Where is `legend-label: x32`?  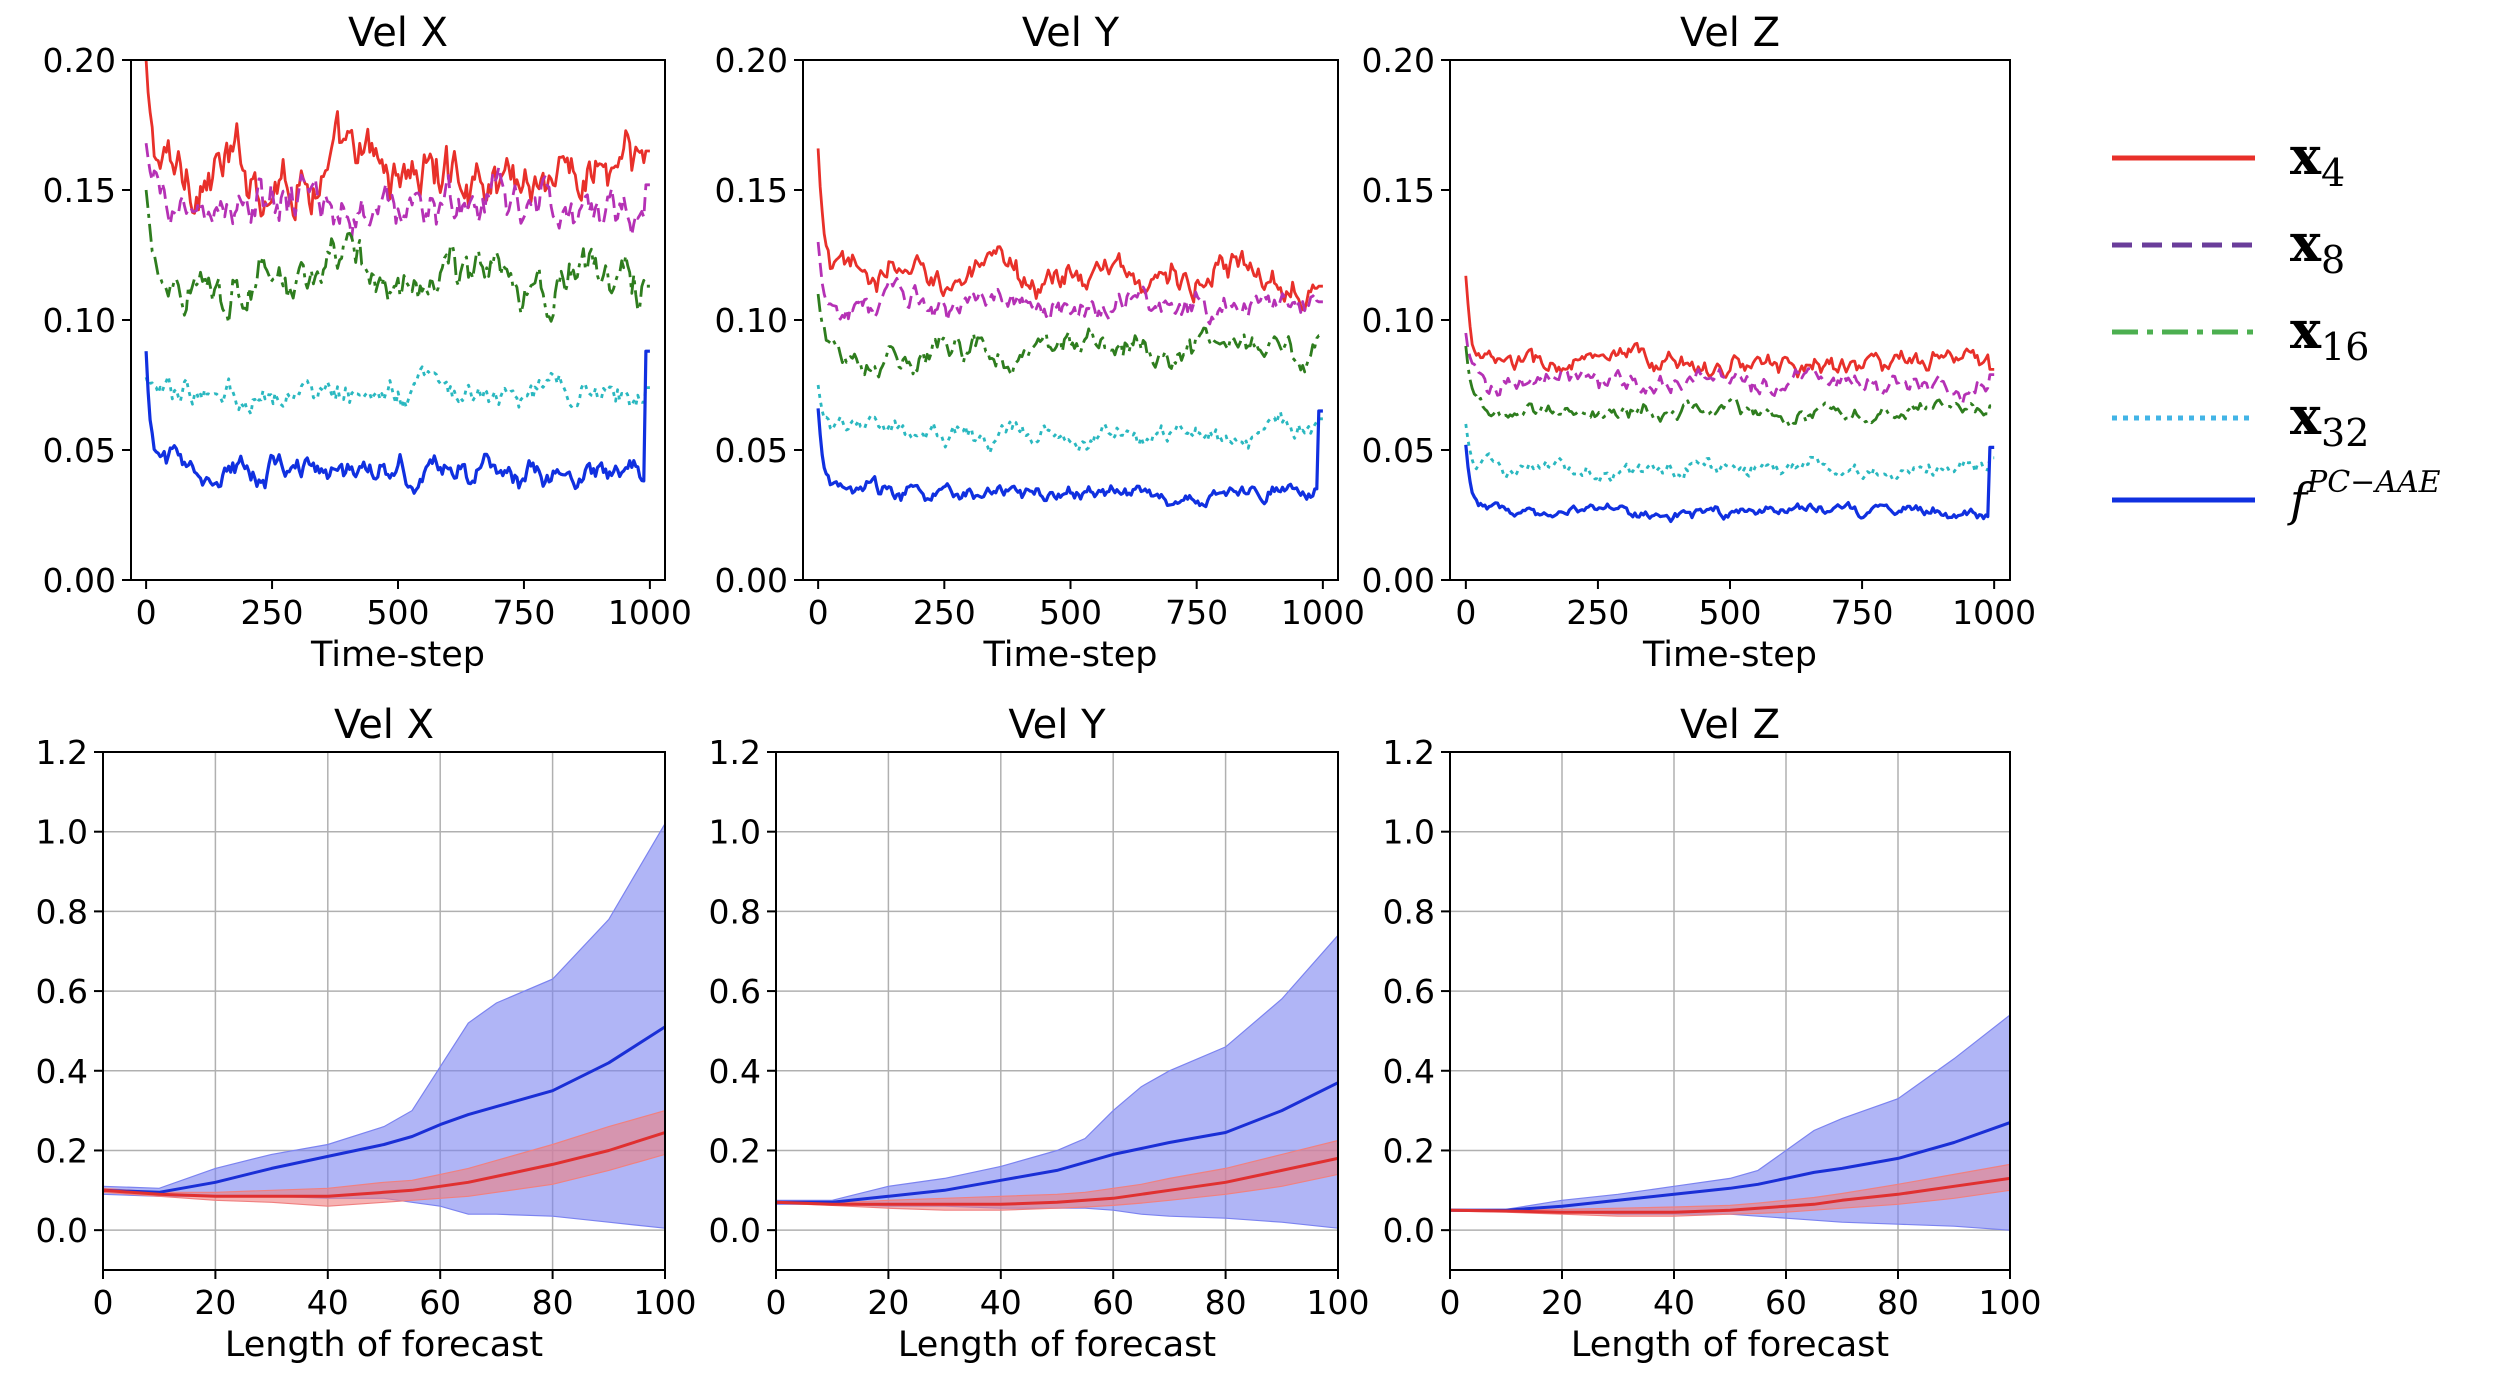
legend-label: x32 is located at coordinates (2329, 420).